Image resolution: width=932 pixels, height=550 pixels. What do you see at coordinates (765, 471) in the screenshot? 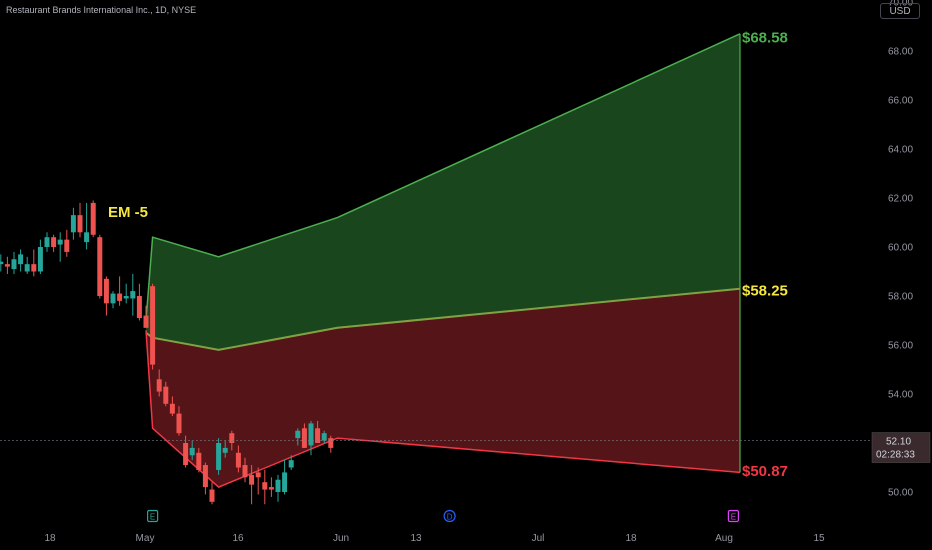
I see `level-label: $50.87` at bounding box center [765, 471].